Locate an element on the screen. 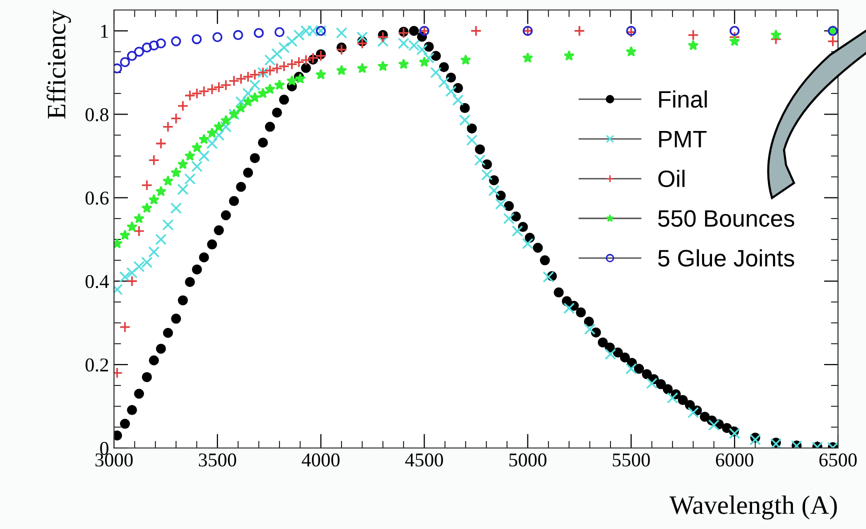  x-tick-label: 4500 is located at coordinates (424, 460).